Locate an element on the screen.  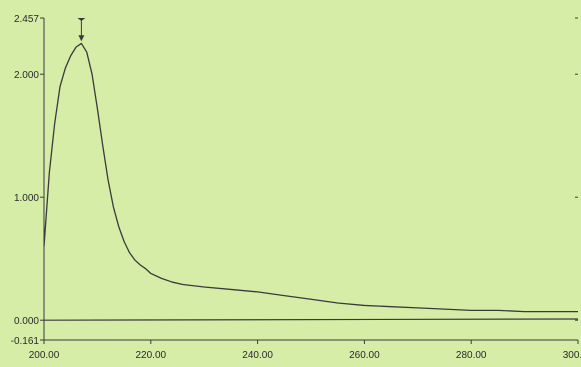
x-tick-label-3: 260.00 is located at coordinates (364, 355).